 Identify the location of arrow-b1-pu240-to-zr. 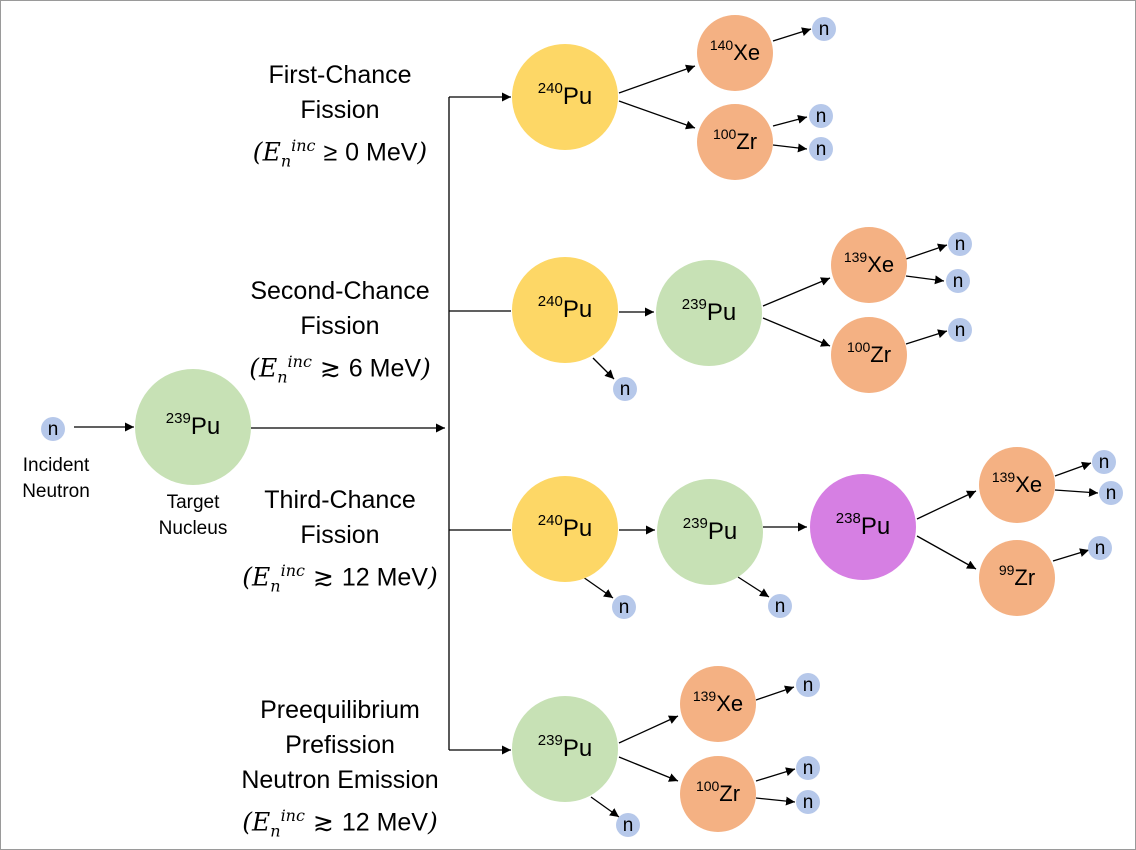
(657, 115).